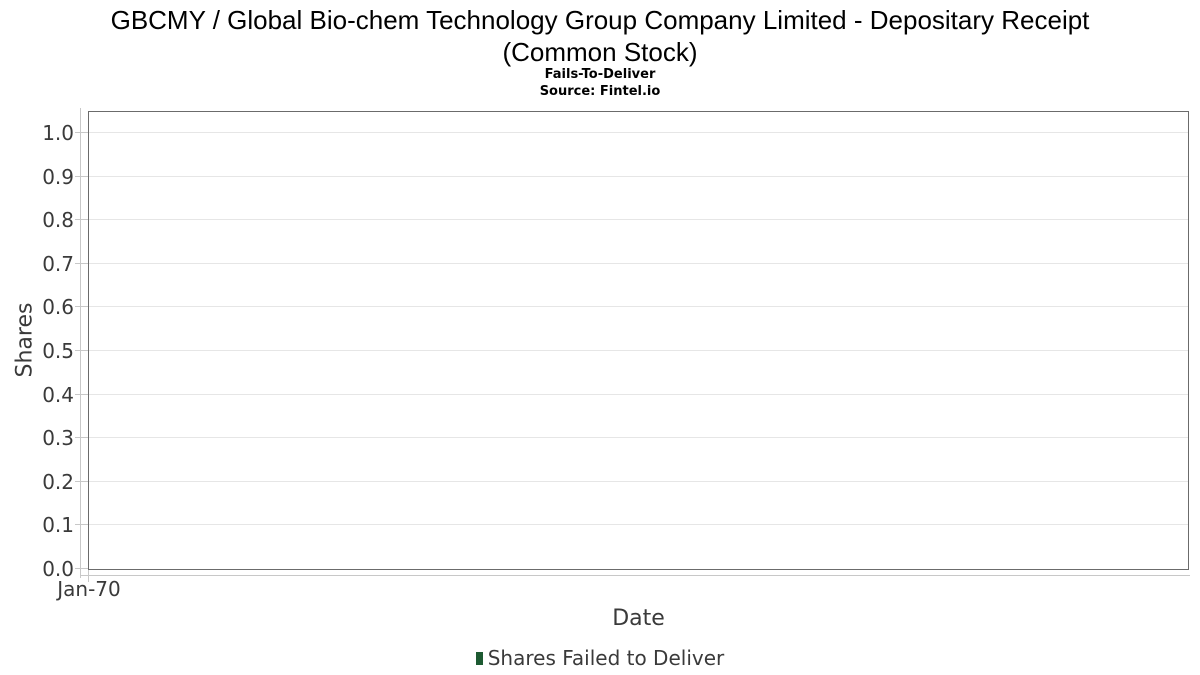 The height and width of the screenshot is (675, 1200). I want to click on legend-marker-swatch, so click(479, 658).